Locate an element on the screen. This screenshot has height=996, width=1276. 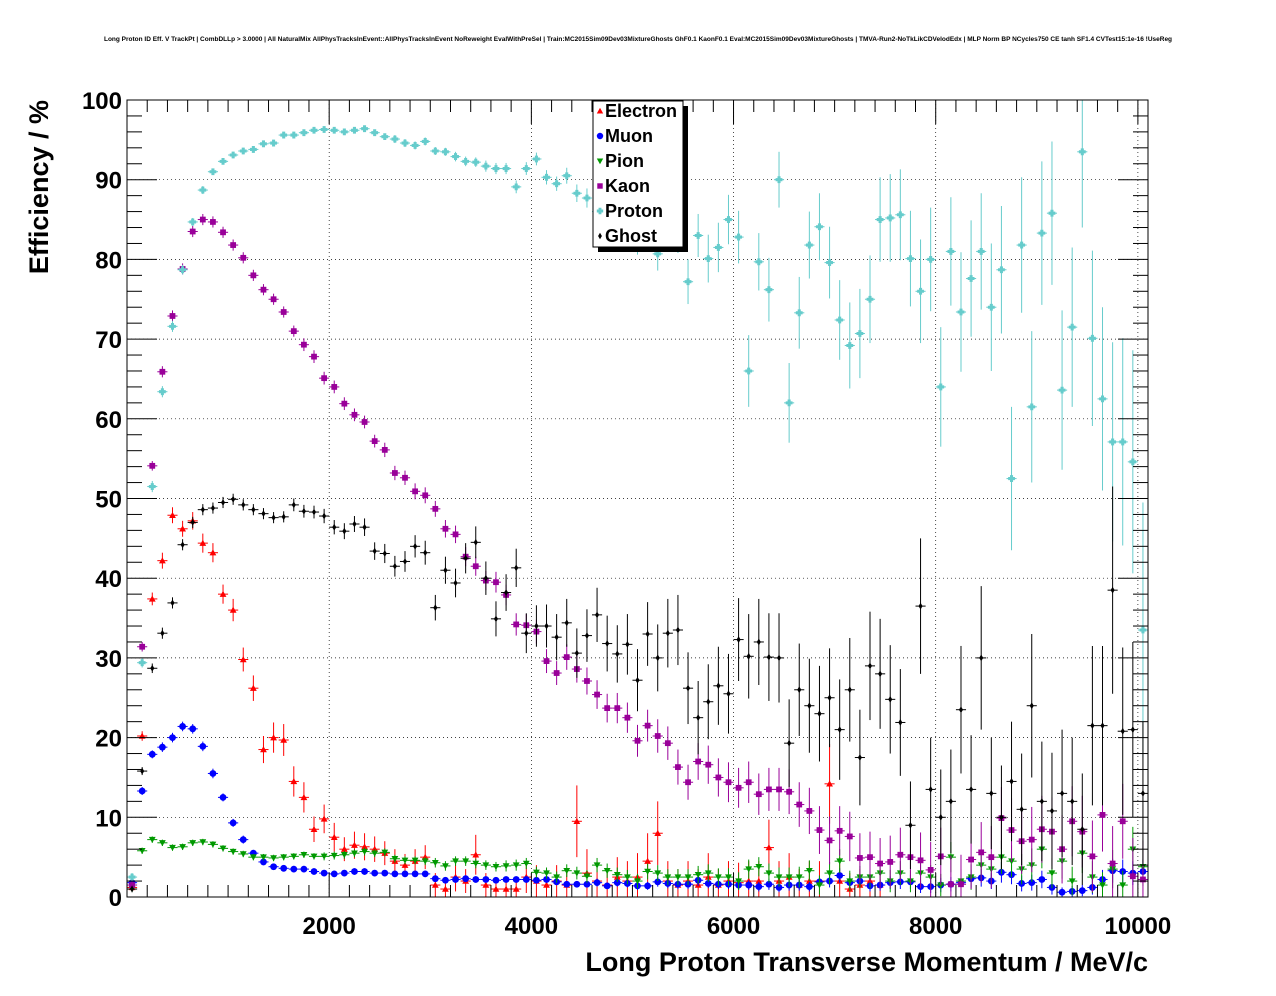
legend-ghost-label: Ghost is located at coordinates (631, 236).